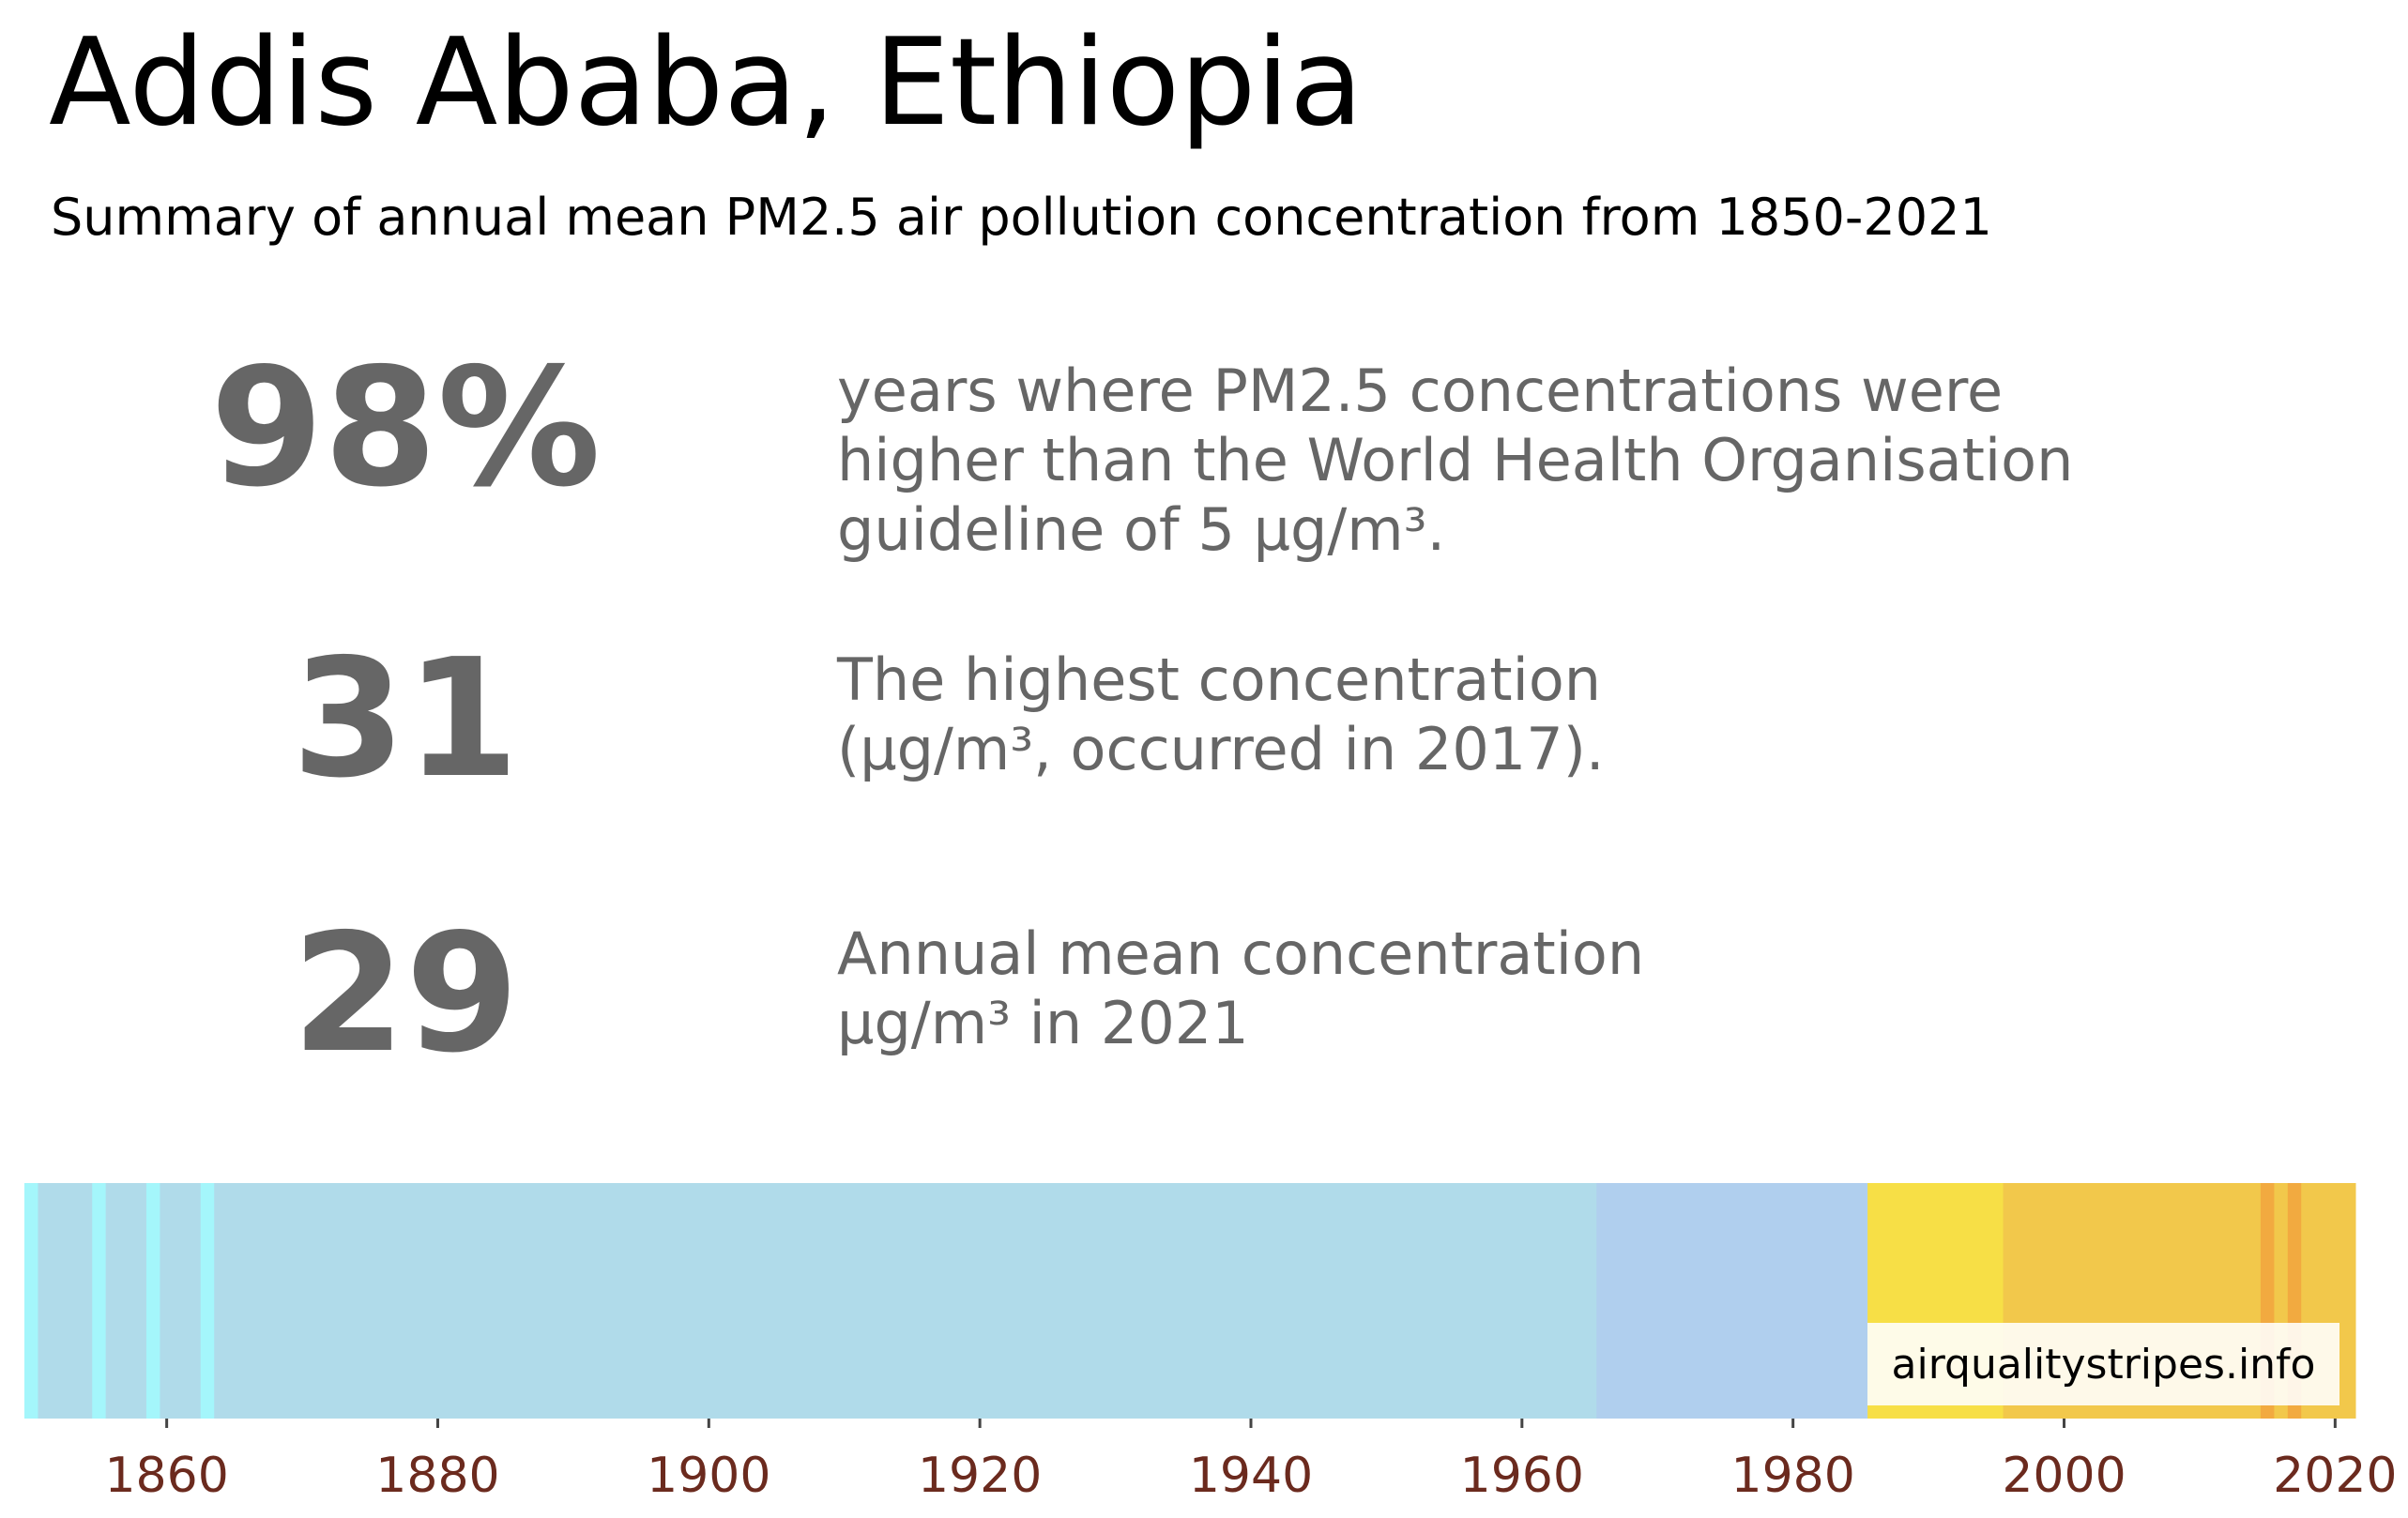  What do you see at coordinates (1792, 1476) in the screenshot?
I see `x-tick-label: 1980` at bounding box center [1792, 1476].